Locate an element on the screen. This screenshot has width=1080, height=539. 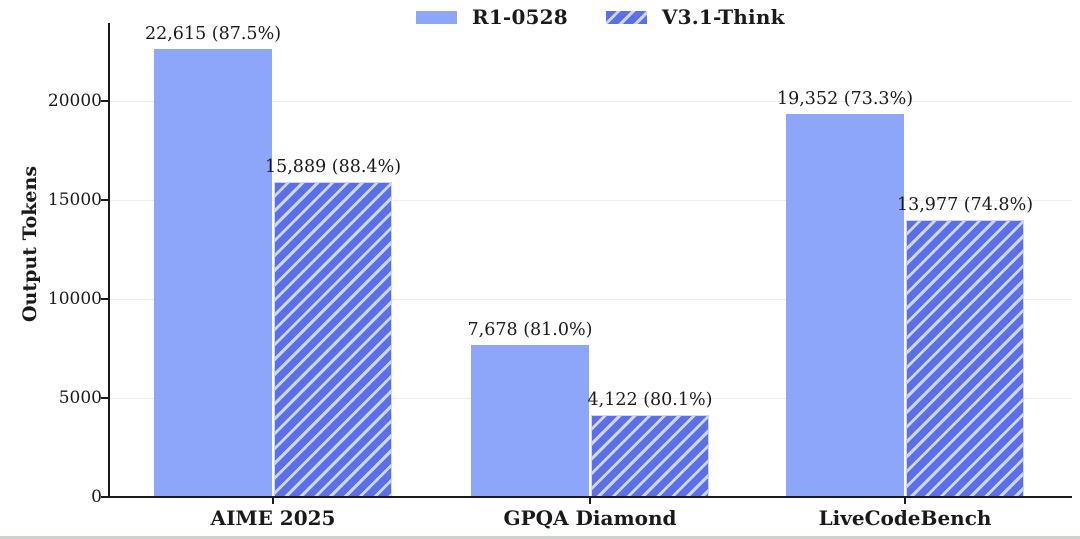
legend-swatch-solid is located at coordinates (436, 17).